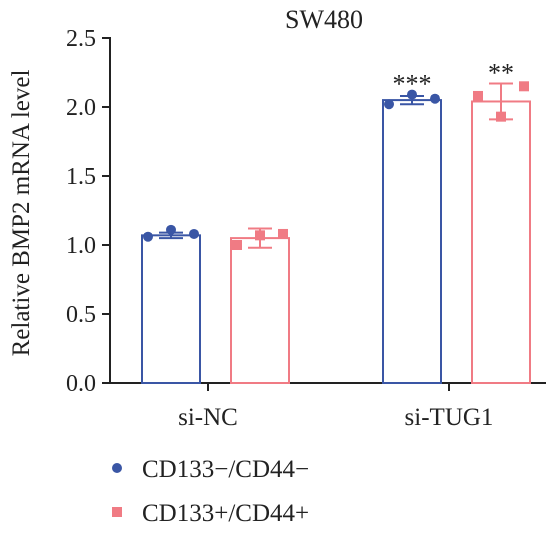 This screenshot has height=536, width=549. I want to click on chart-title: SW480, so click(324, 19).